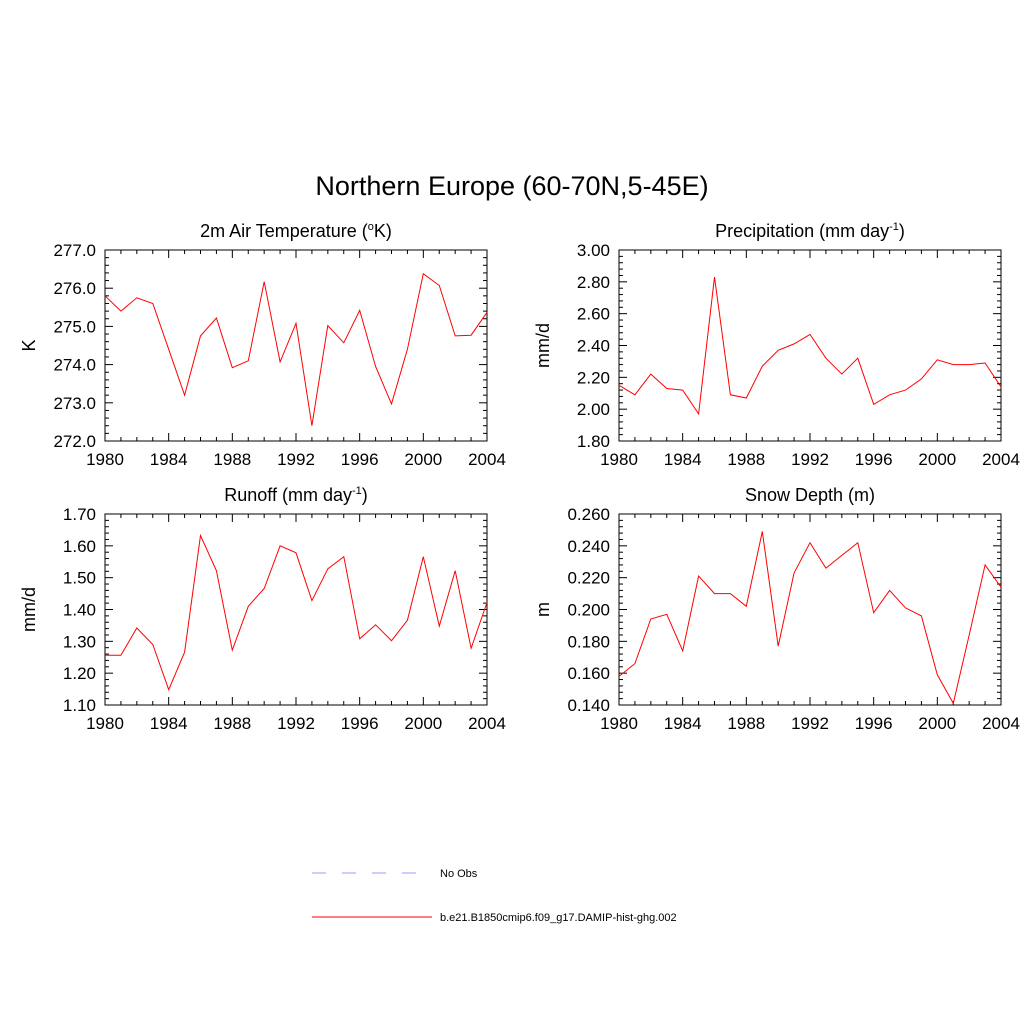 This screenshot has width=1024, height=1024. What do you see at coordinates (74, 288) in the screenshot?
I see `y-tick-label: 276.0` at bounding box center [74, 288].